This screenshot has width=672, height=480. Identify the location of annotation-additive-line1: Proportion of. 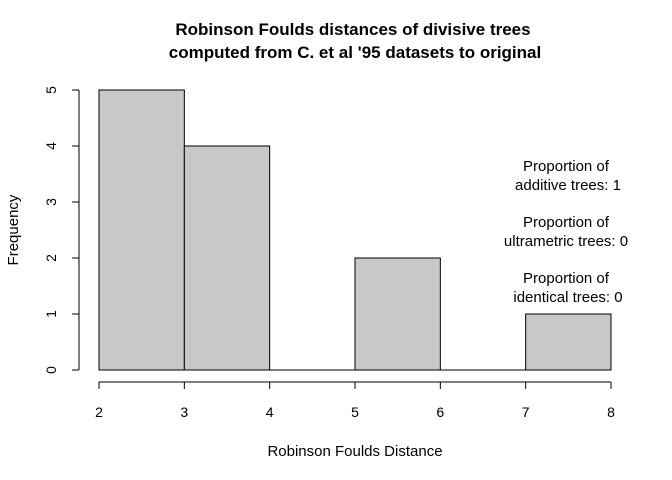
(566, 166).